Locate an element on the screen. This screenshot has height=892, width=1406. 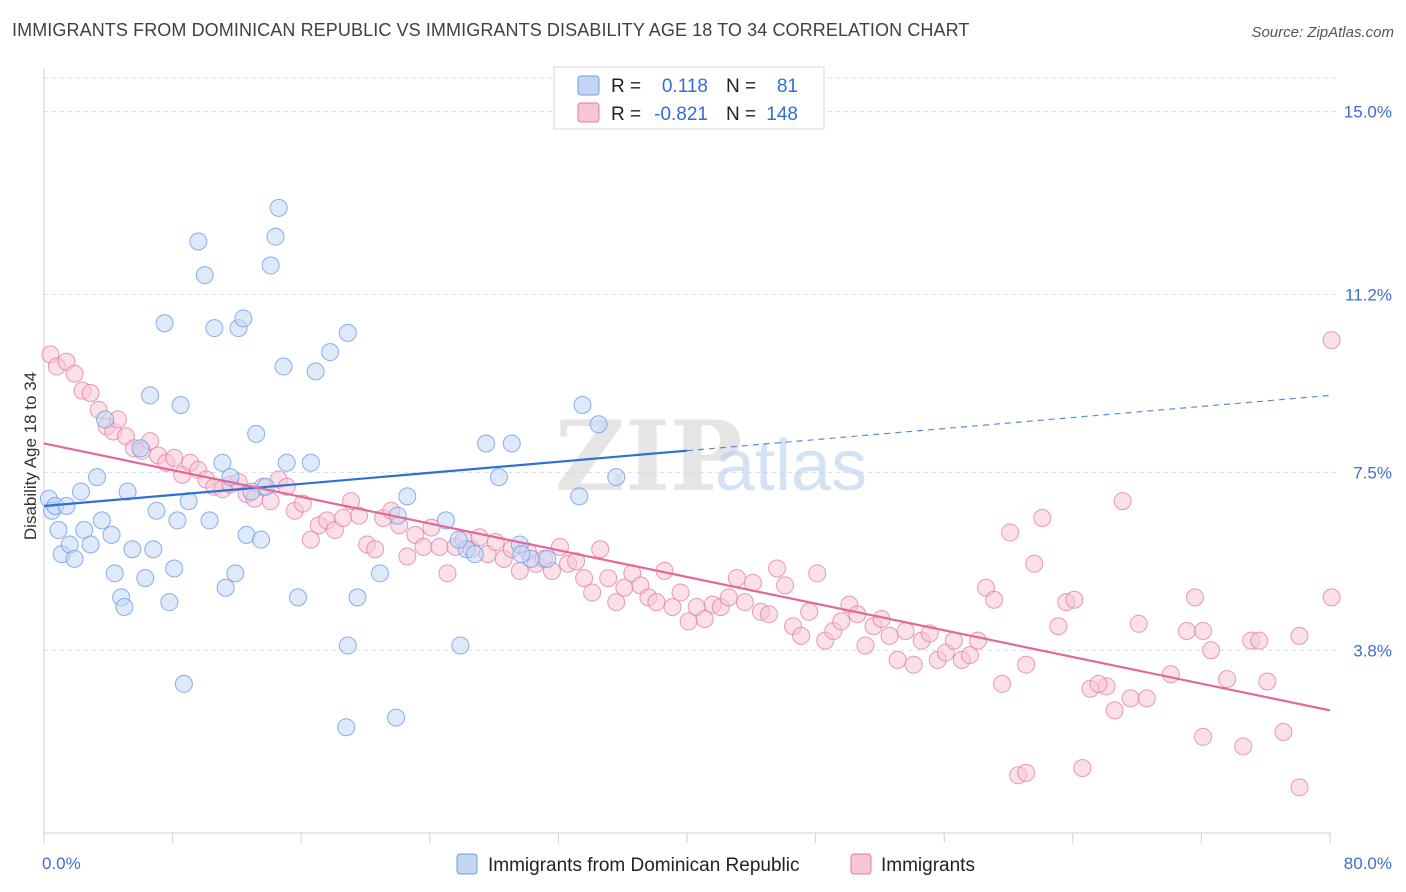
x-tick-labels: 0.0% 80.0% is located at coordinates (717, 863).